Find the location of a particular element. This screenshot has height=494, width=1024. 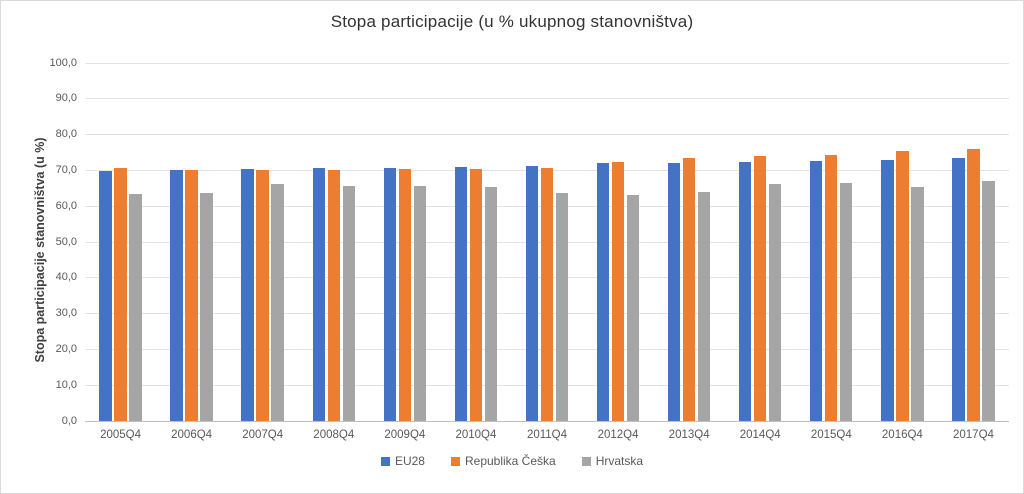

x-tick-label: 2016Q4 is located at coordinates (902, 435).